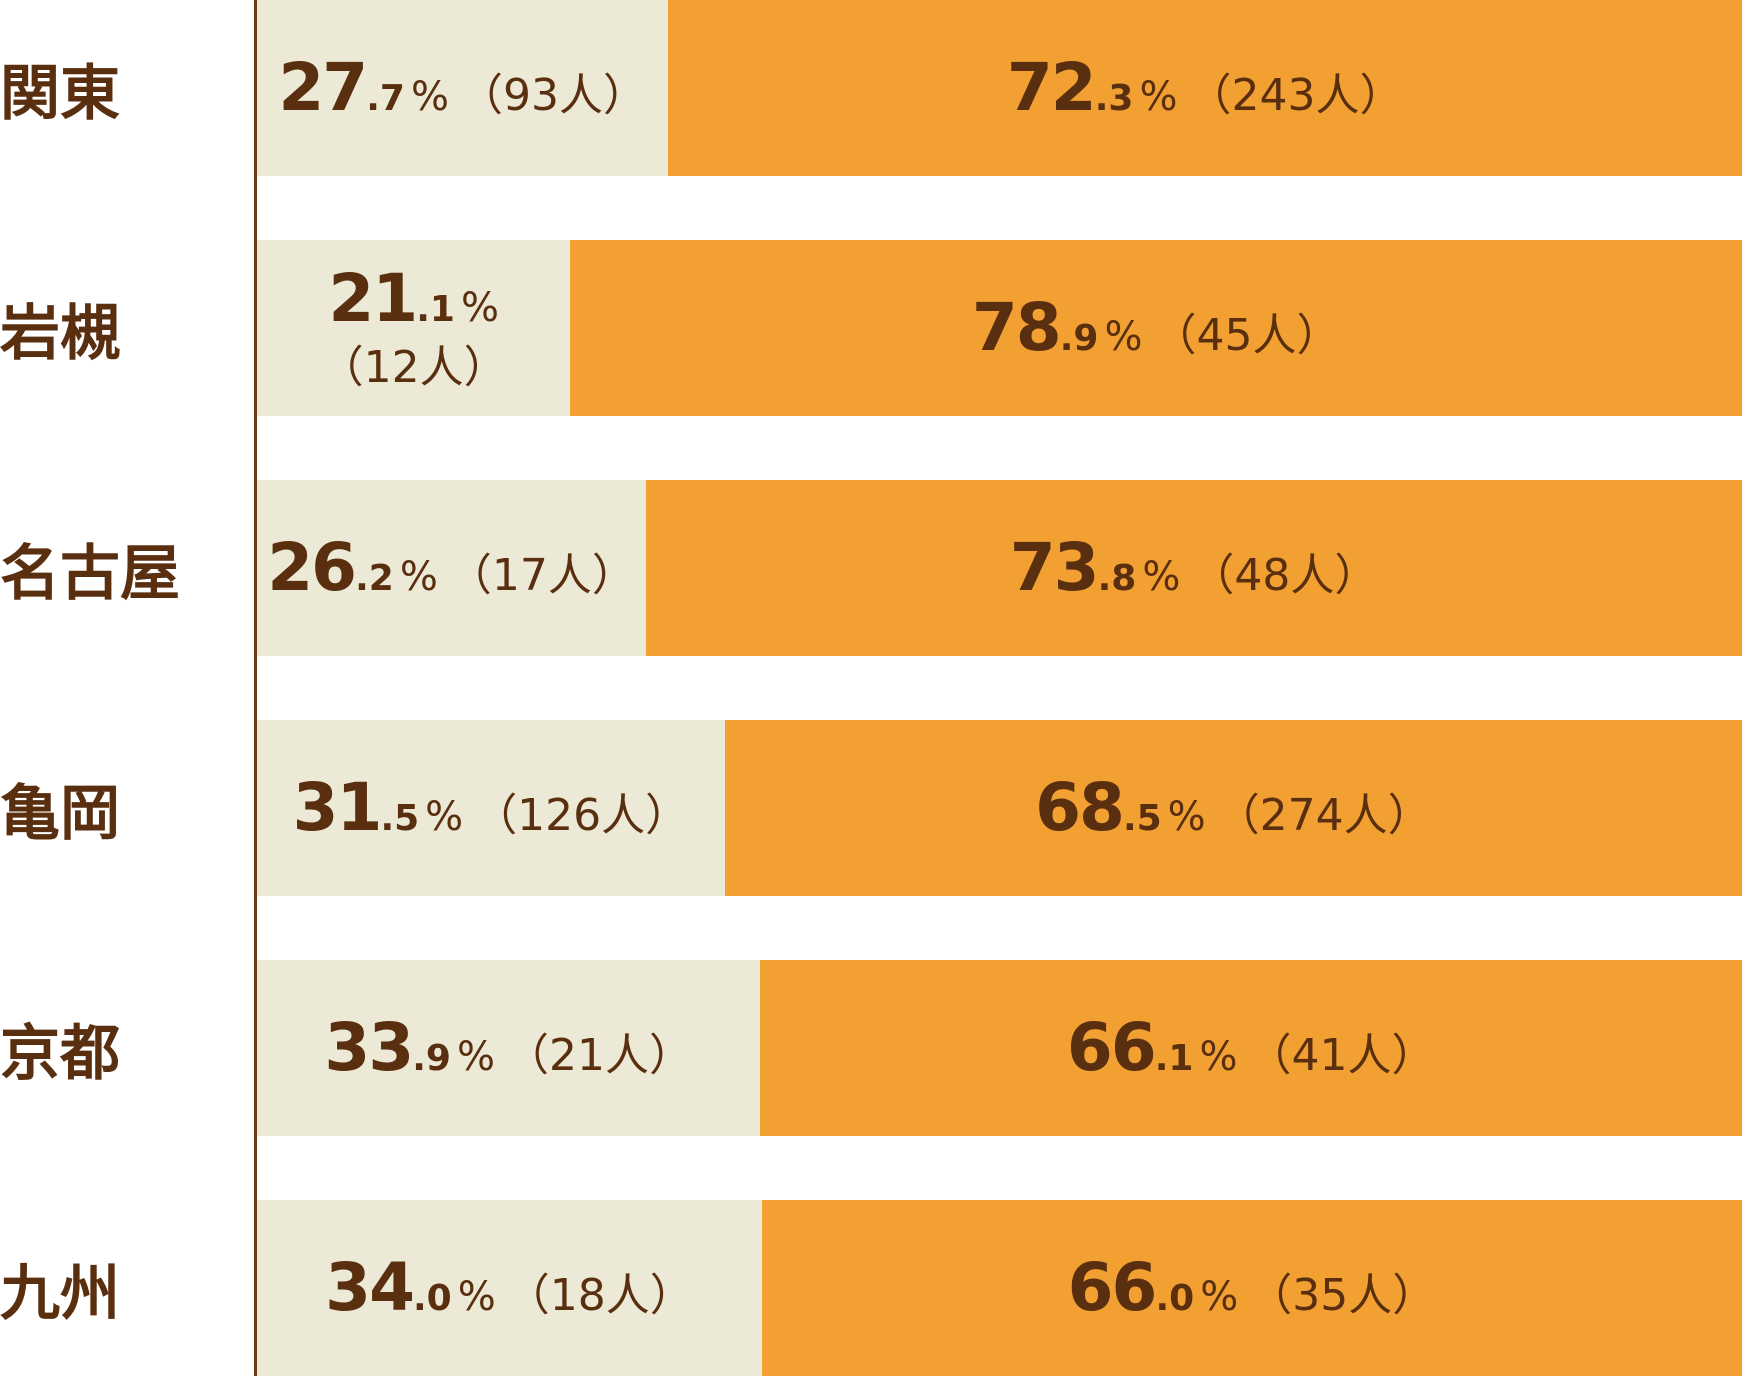 This screenshot has height=1376, width=1746. What do you see at coordinates (255, 688) in the screenshot?
I see `category-axis-line` at bounding box center [255, 688].